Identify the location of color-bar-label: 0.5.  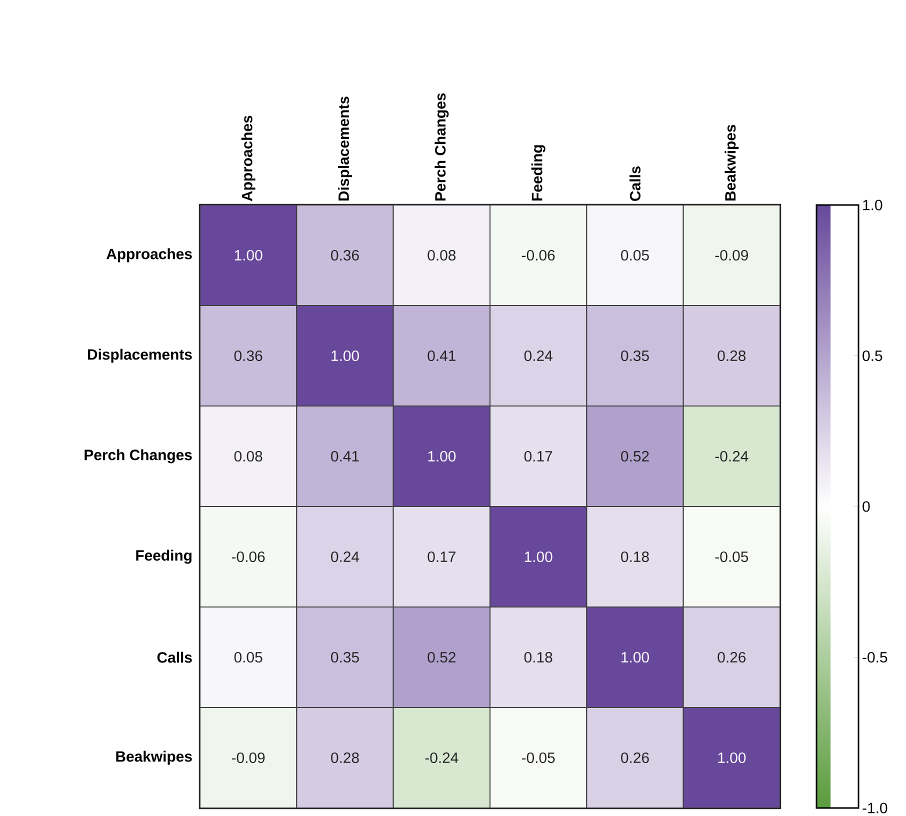
(872, 356).